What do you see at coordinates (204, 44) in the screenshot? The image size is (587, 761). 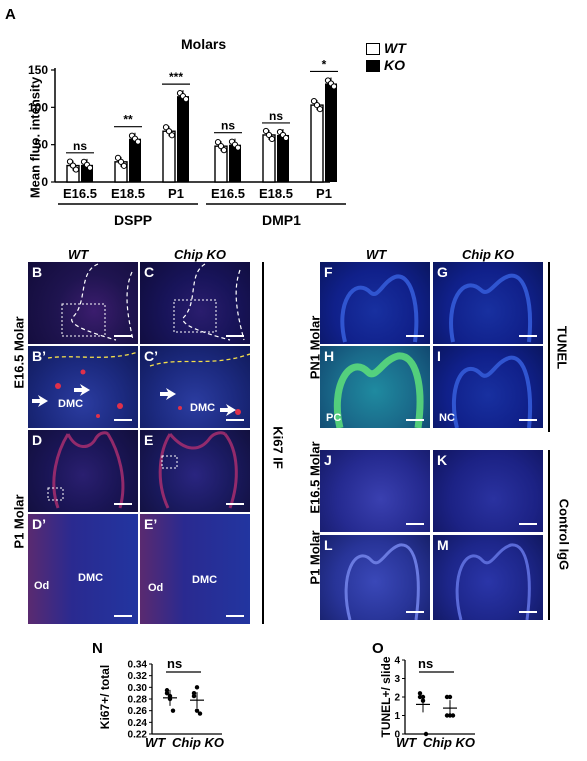 I see `chart-title: Molars` at bounding box center [204, 44].